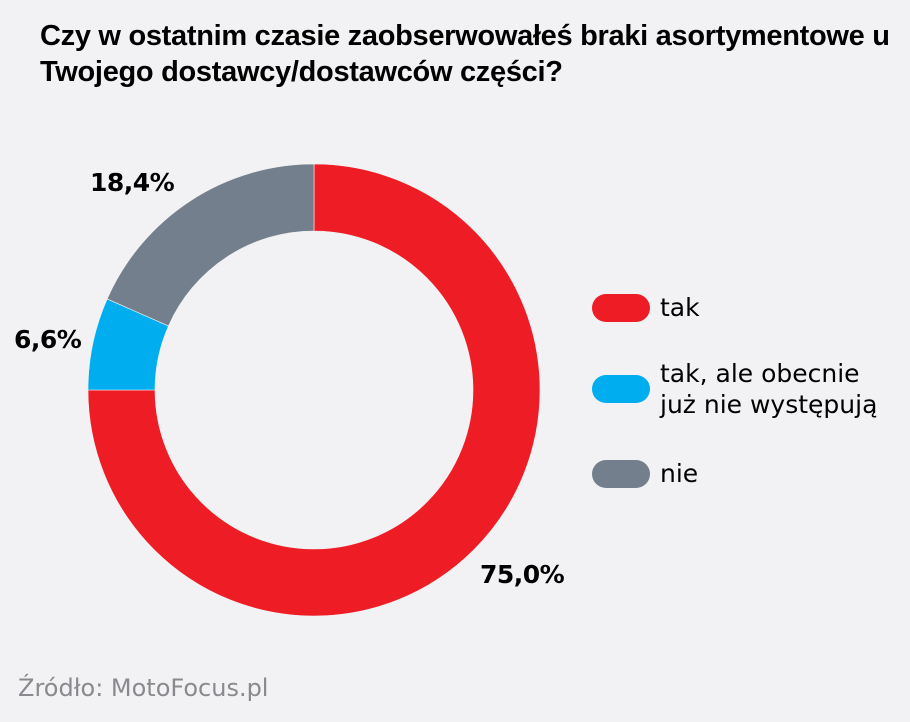 The height and width of the screenshot is (722, 910). I want to click on legend-label: nie, so click(679, 473).